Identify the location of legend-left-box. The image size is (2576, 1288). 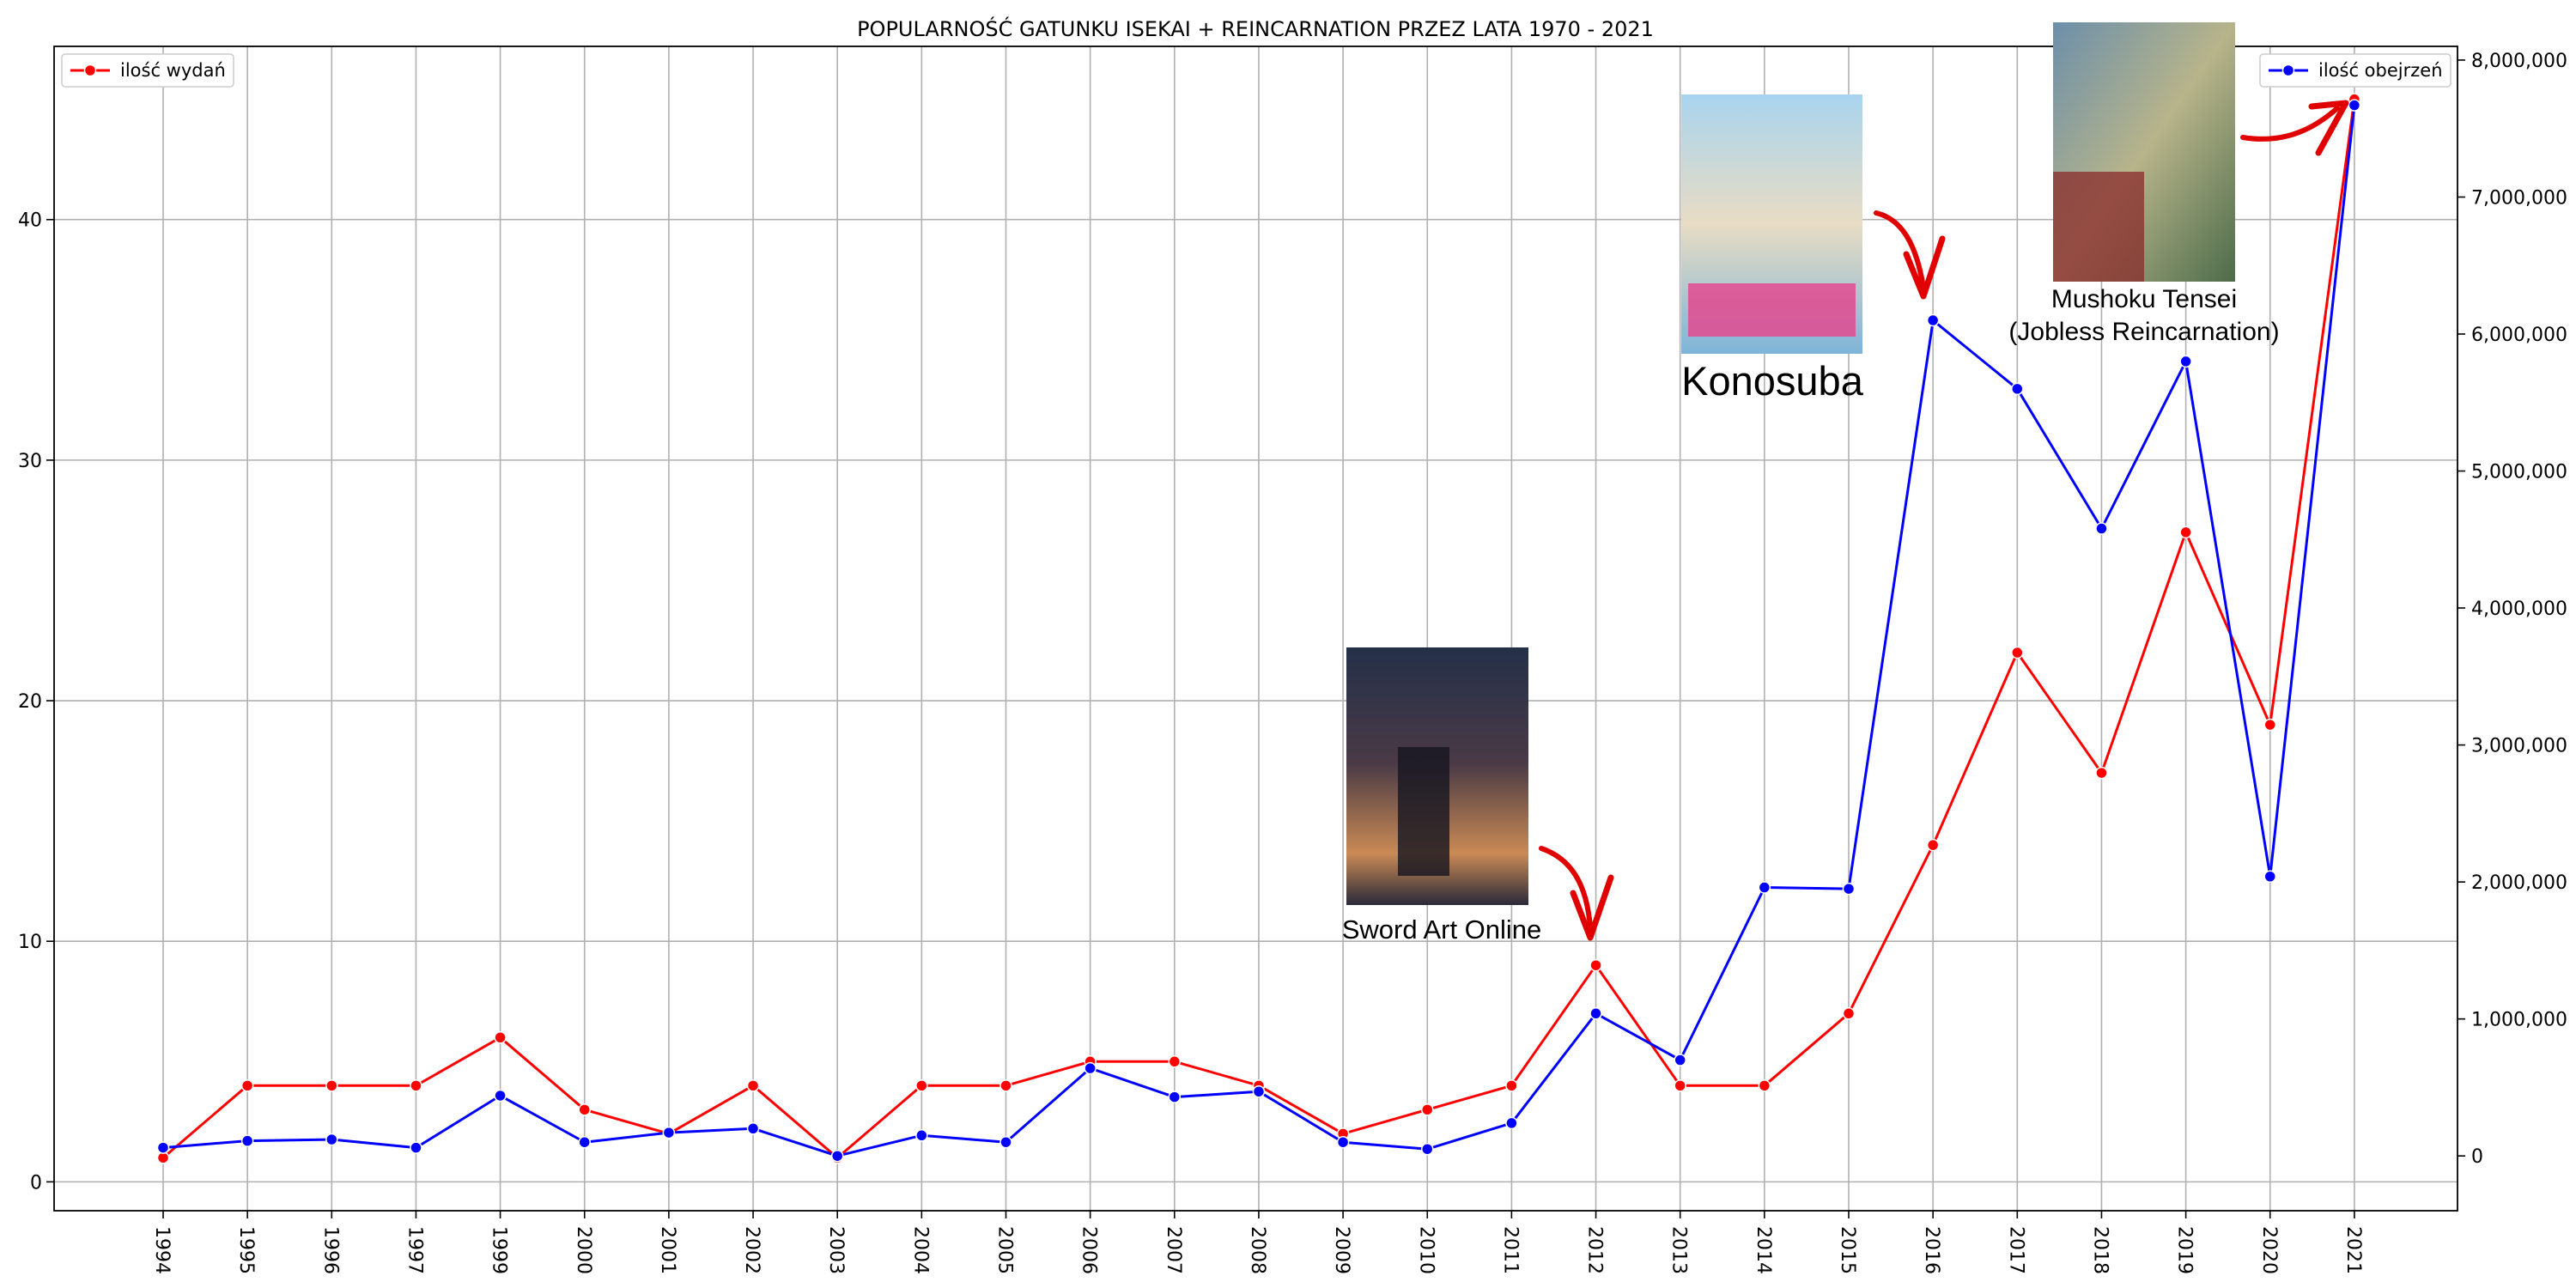
(148, 70).